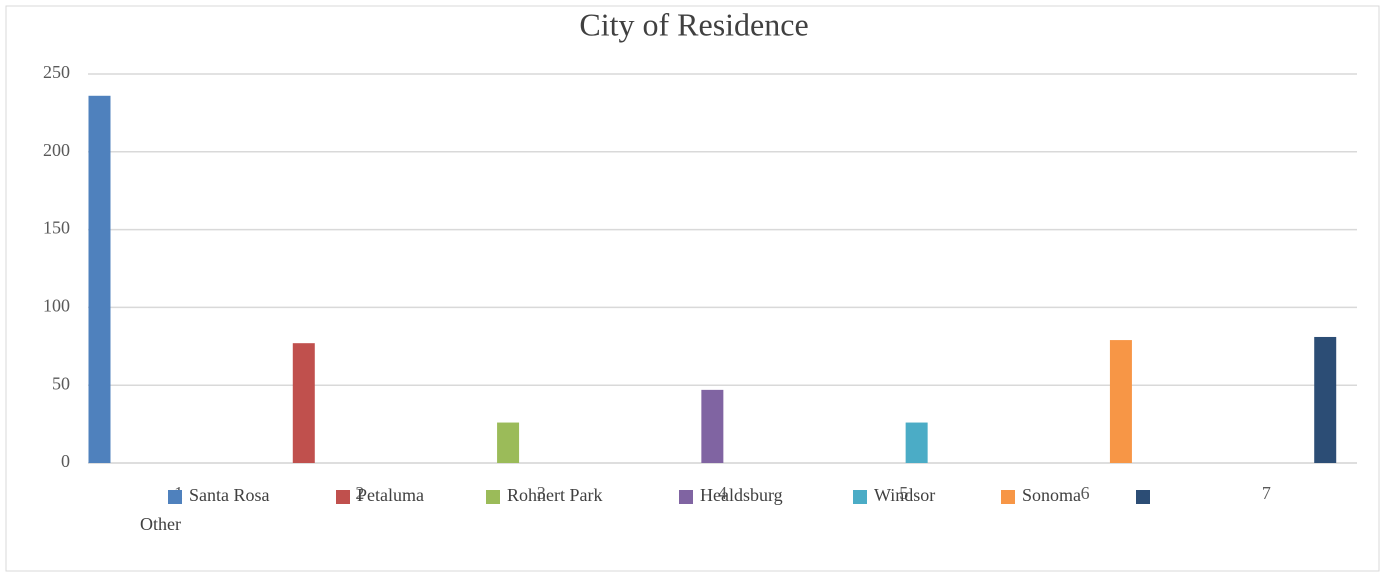  I want to click on y-tick-label: 250, so click(56, 72).